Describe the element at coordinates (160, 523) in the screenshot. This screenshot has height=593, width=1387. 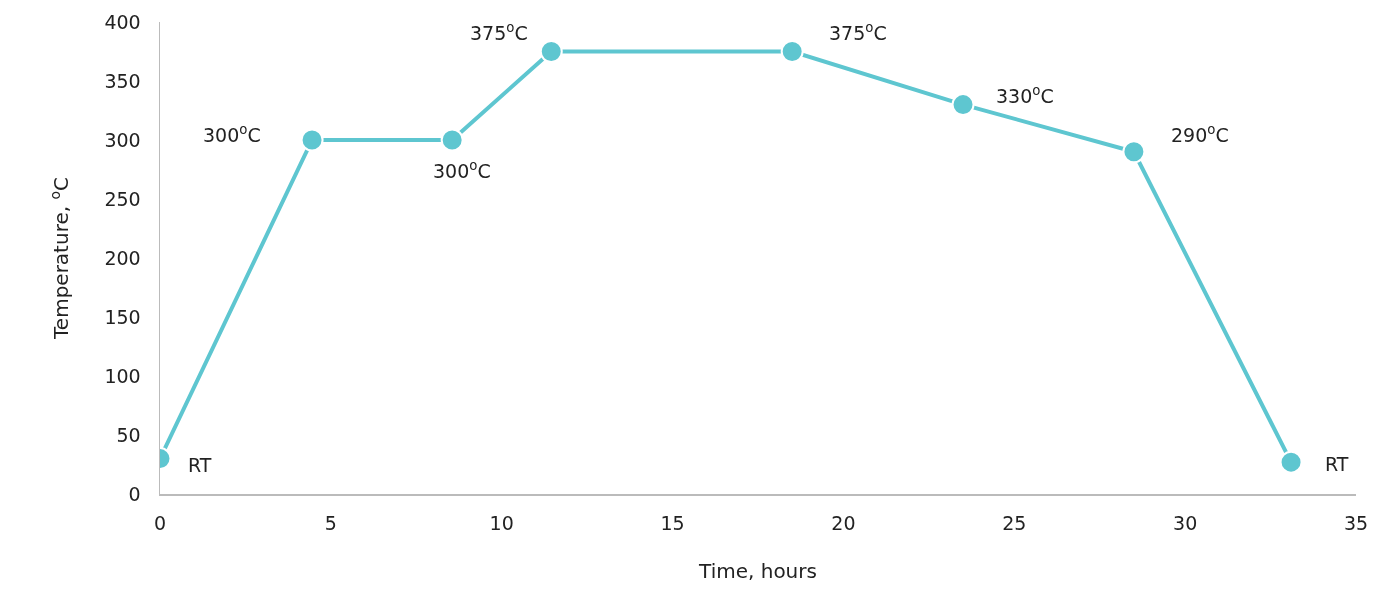
I see `x-tick-label: 0` at that location.